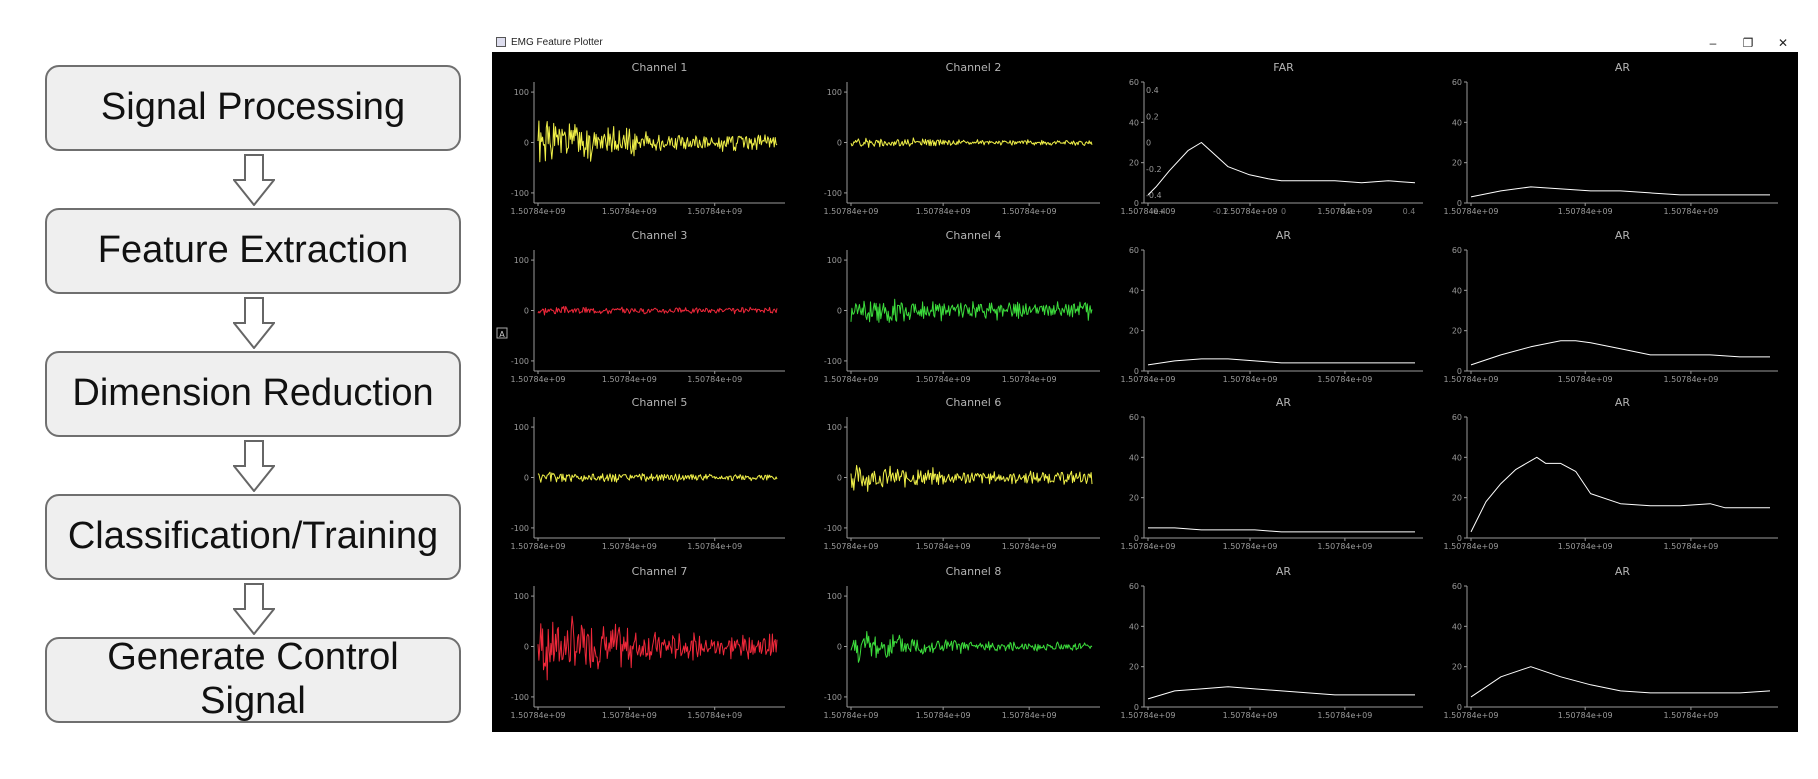 This screenshot has width=1818, height=779. What do you see at coordinates (1748, 43) in the screenshot?
I see `restore-button: ❐` at bounding box center [1748, 43].